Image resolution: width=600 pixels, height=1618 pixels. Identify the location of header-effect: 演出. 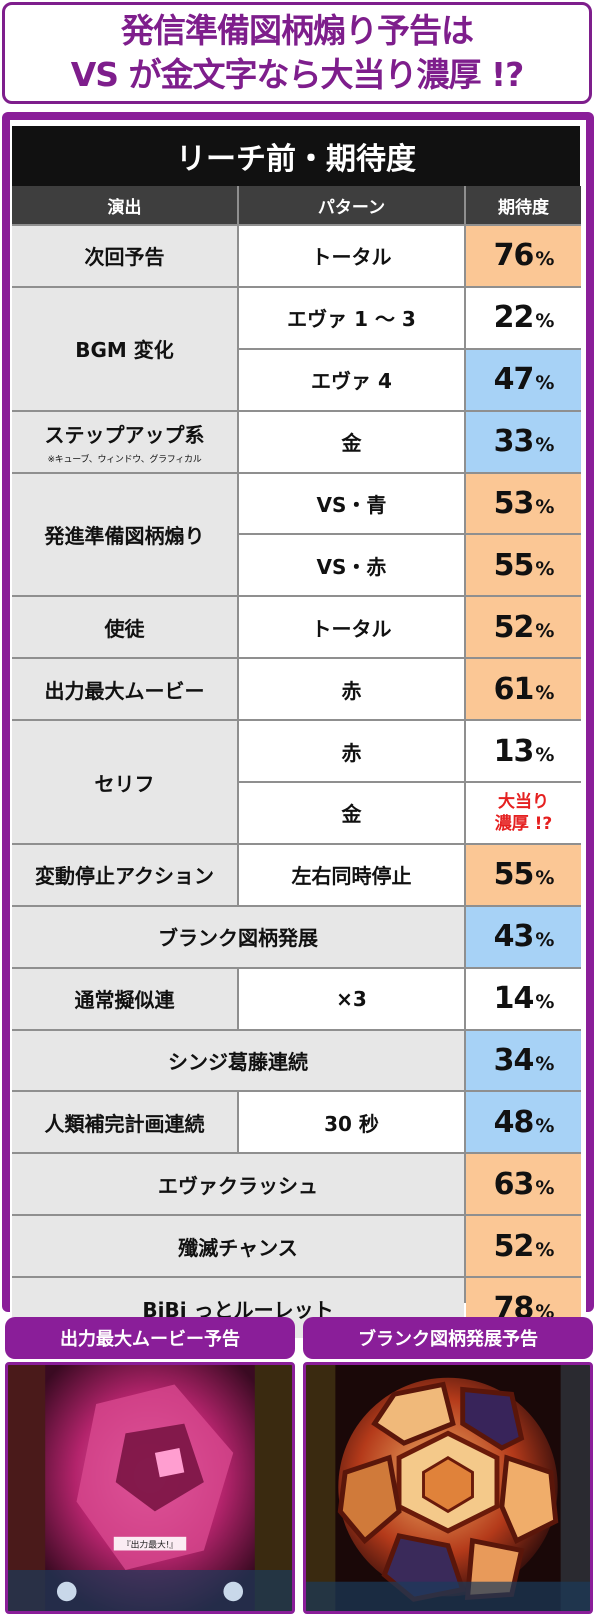
(124, 205).